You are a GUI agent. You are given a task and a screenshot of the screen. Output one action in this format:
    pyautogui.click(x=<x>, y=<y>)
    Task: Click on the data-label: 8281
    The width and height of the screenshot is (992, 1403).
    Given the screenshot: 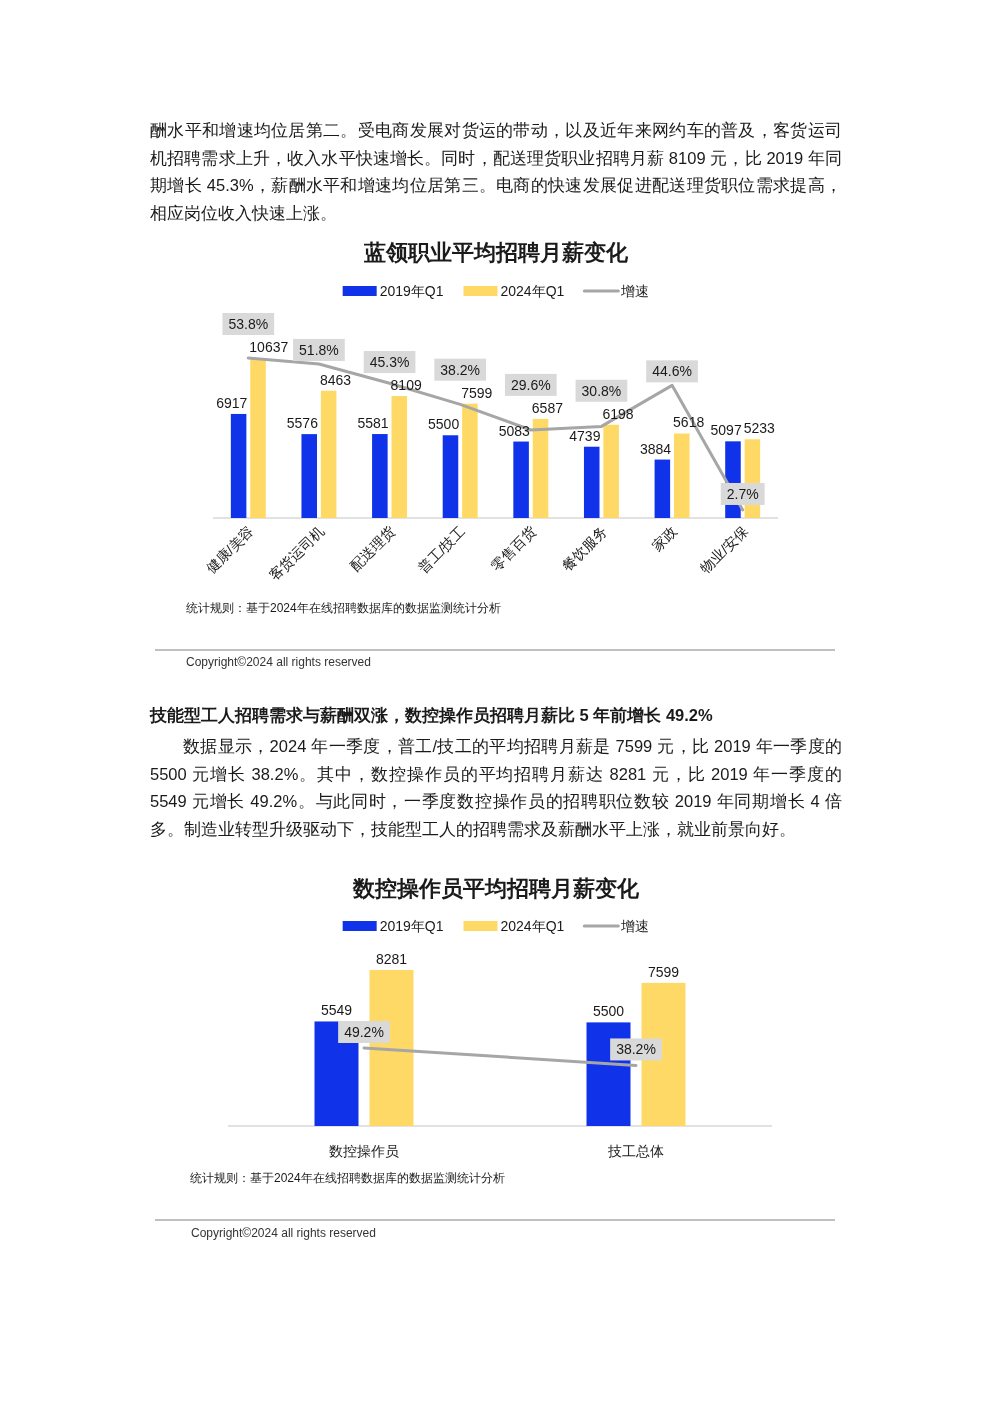 What is the action you would take?
    pyautogui.click(x=391, y=959)
    